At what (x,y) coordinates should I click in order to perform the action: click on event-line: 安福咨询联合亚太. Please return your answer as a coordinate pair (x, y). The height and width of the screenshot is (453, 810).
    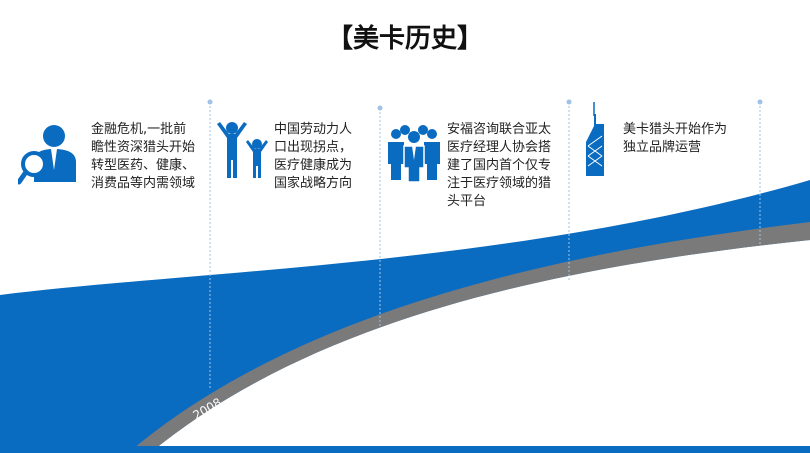
    Looking at the image, I should click on (499, 129).